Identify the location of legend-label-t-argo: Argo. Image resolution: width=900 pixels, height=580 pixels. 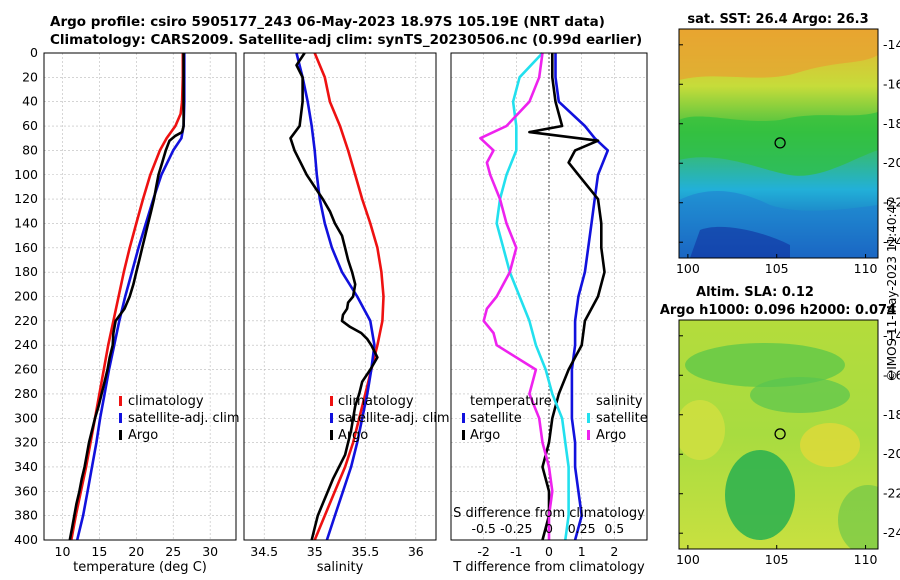
(485, 435).